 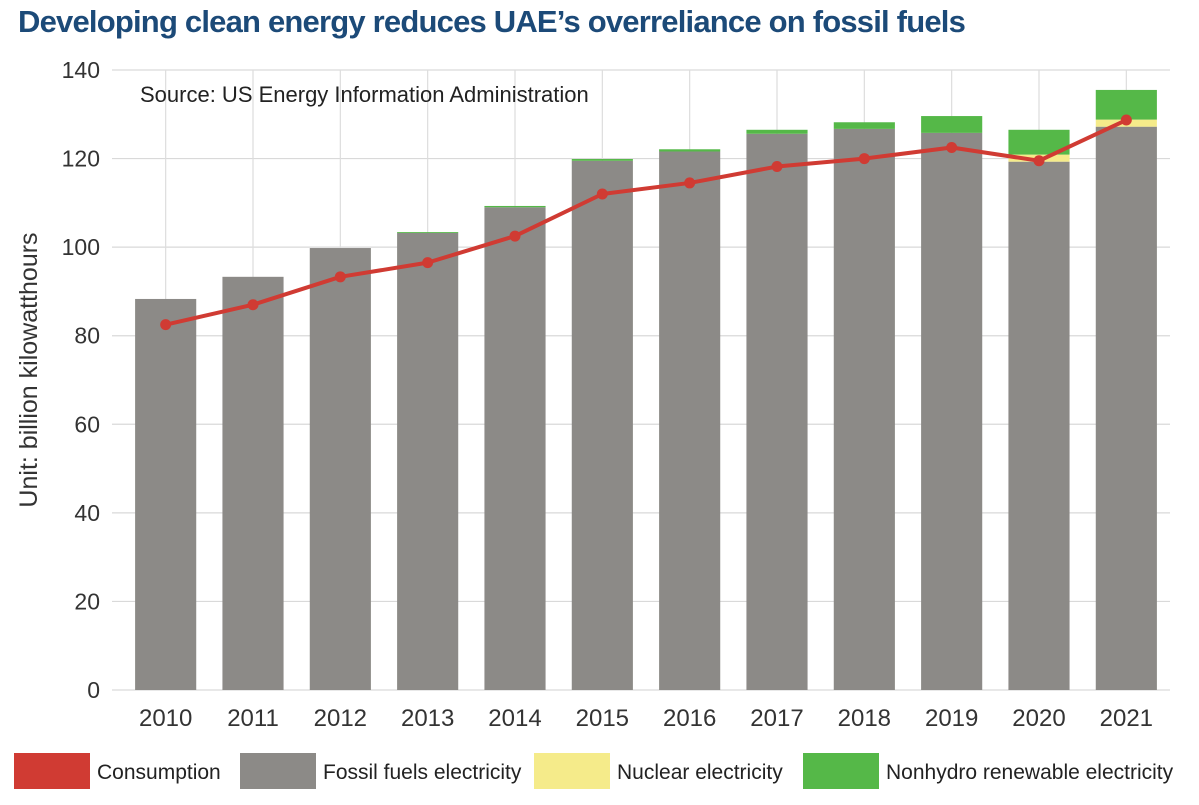 I want to click on point-consumption-2016, so click(x=690, y=183).